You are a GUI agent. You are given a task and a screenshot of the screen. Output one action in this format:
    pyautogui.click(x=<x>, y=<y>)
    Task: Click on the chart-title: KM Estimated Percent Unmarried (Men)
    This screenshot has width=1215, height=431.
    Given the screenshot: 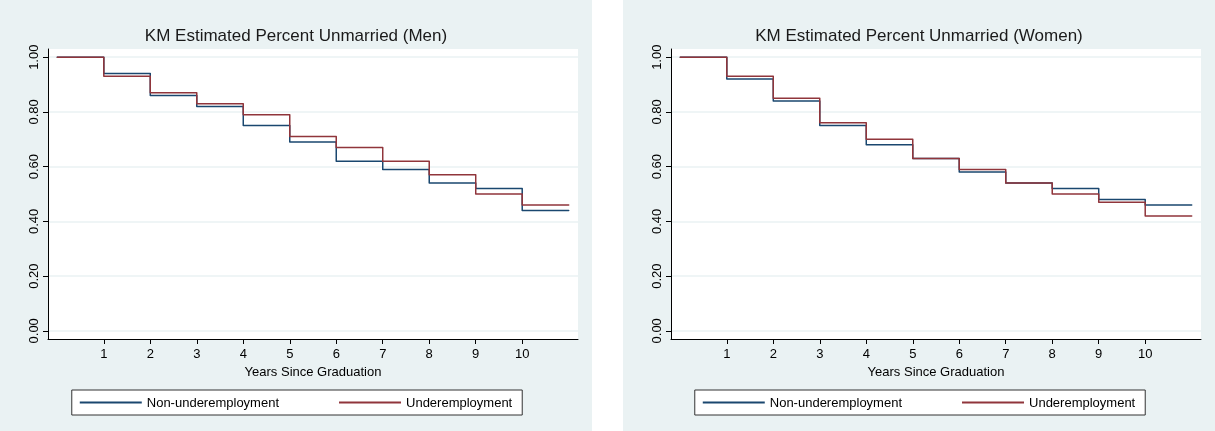 What is the action you would take?
    pyautogui.click(x=296, y=35)
    